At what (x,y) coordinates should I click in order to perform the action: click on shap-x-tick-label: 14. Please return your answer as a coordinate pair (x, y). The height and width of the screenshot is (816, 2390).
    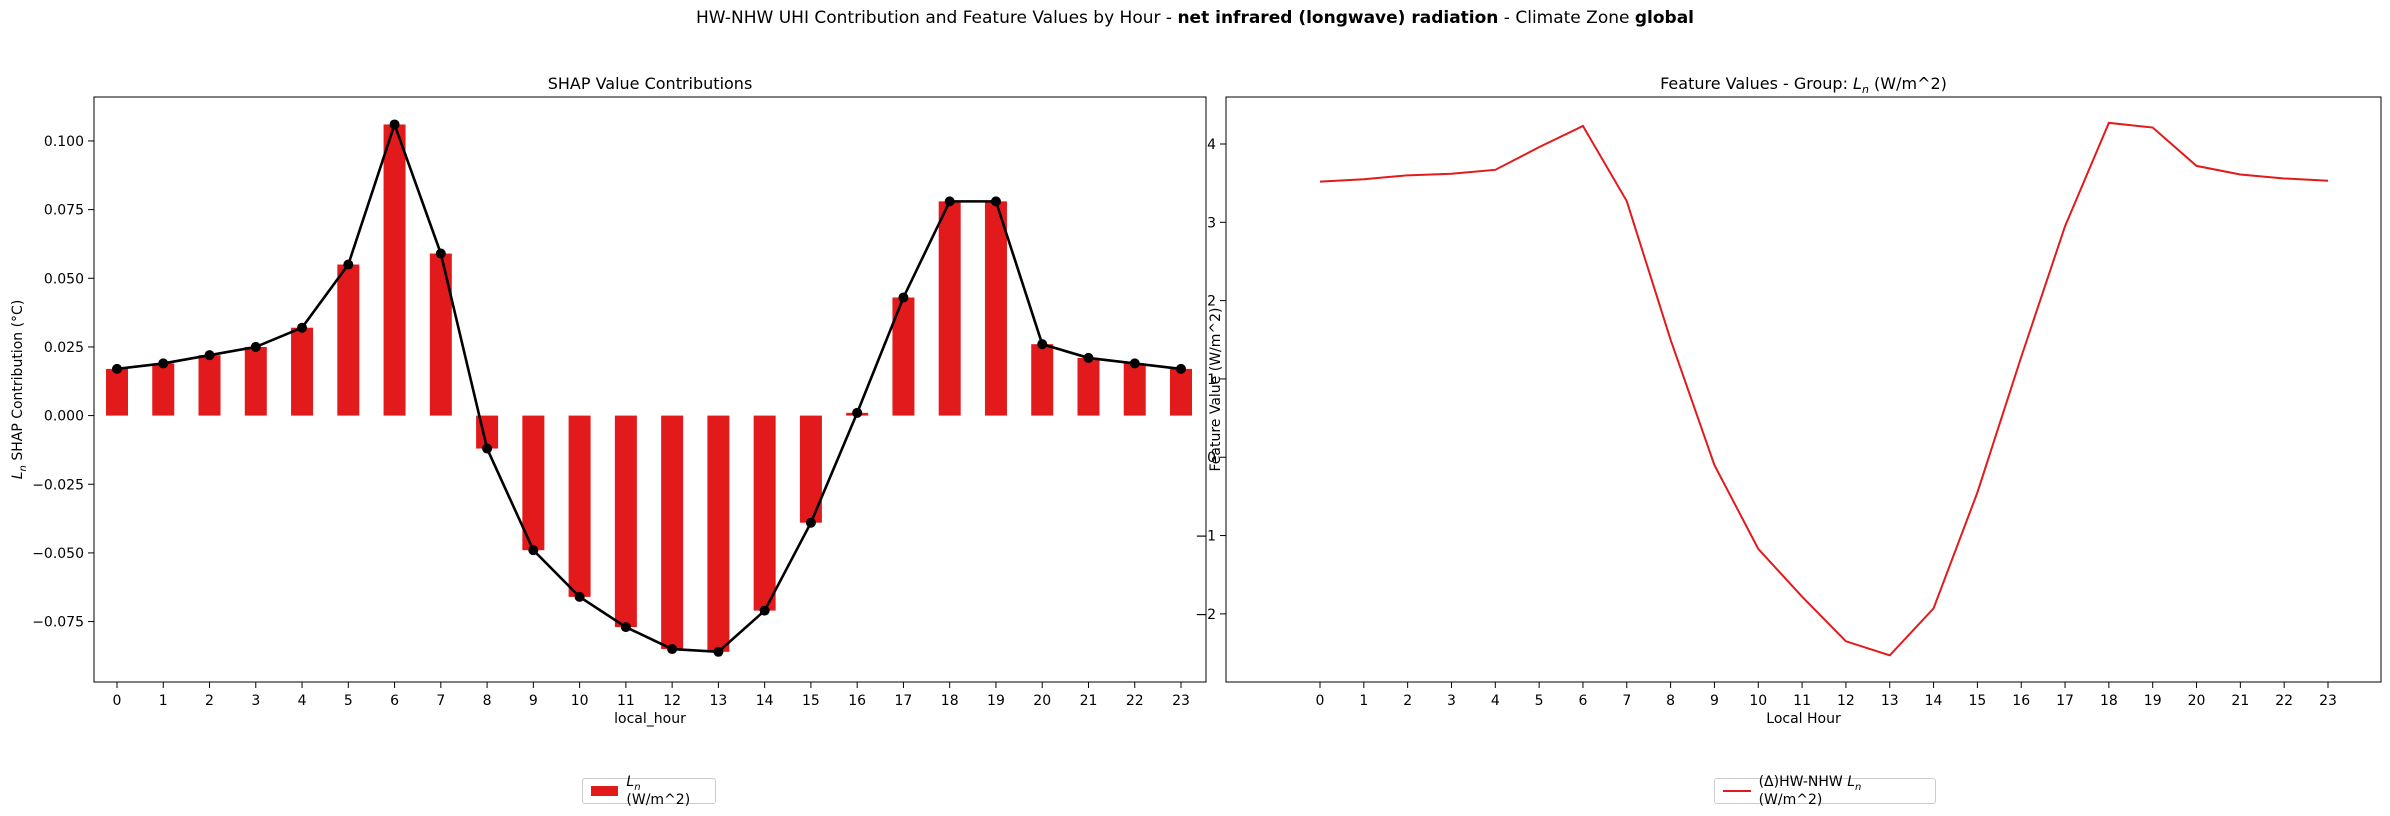
    Looking at the image, I should click on (765, 701).